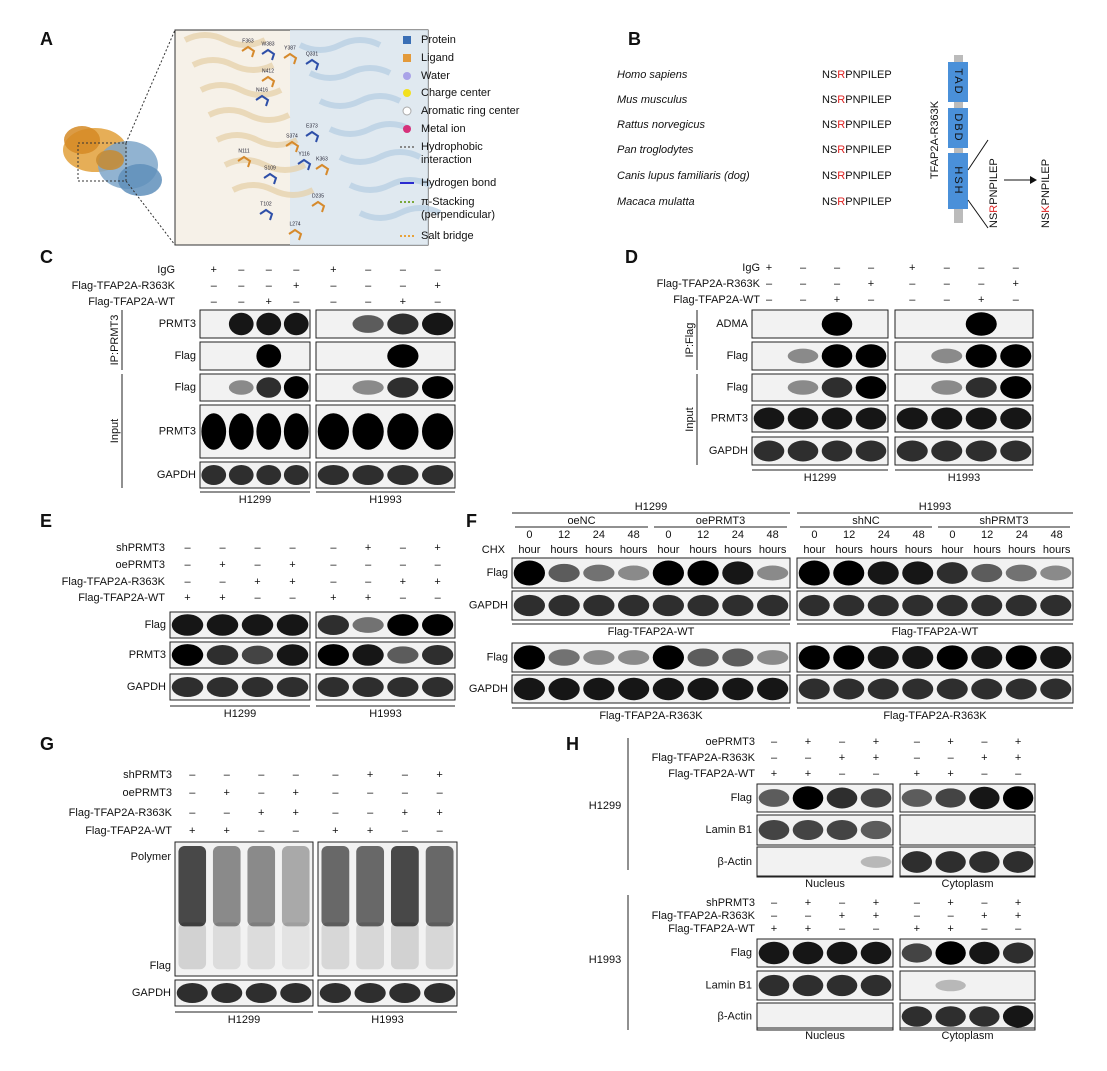  I want to click on condition-label: IgG, so click(751, 268).